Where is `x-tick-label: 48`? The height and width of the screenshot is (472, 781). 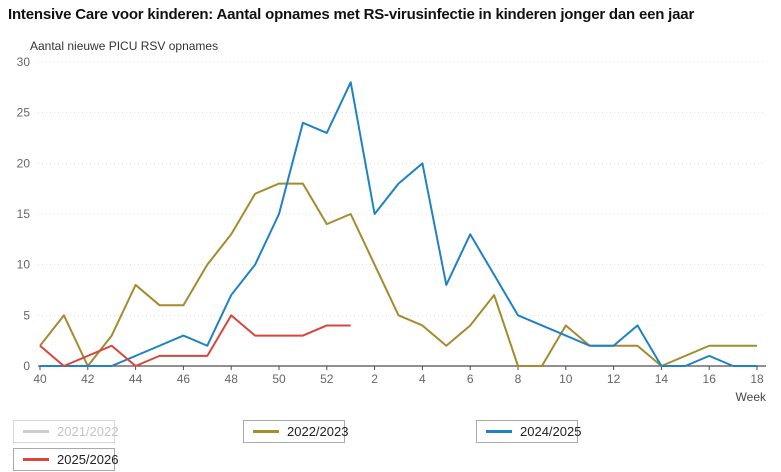 x-tick-label: 48 is located at coordinates (232, 379).